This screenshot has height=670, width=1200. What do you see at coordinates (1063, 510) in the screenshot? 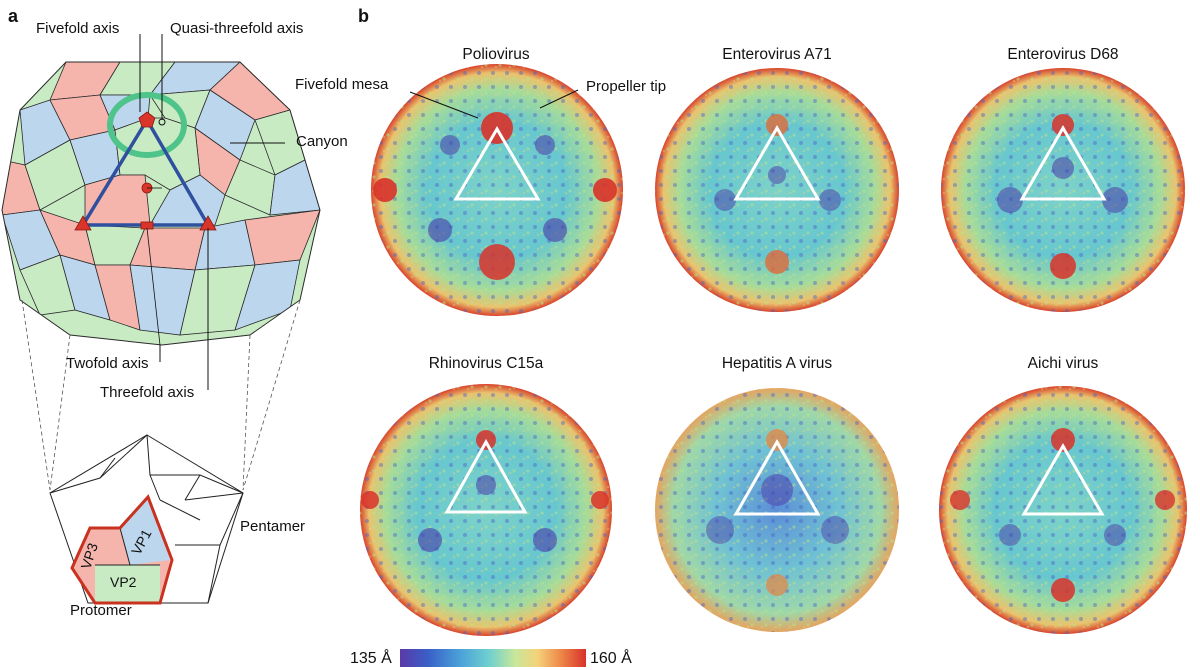
I see `aichi-virus-map` at bounding box center [1063, 510].